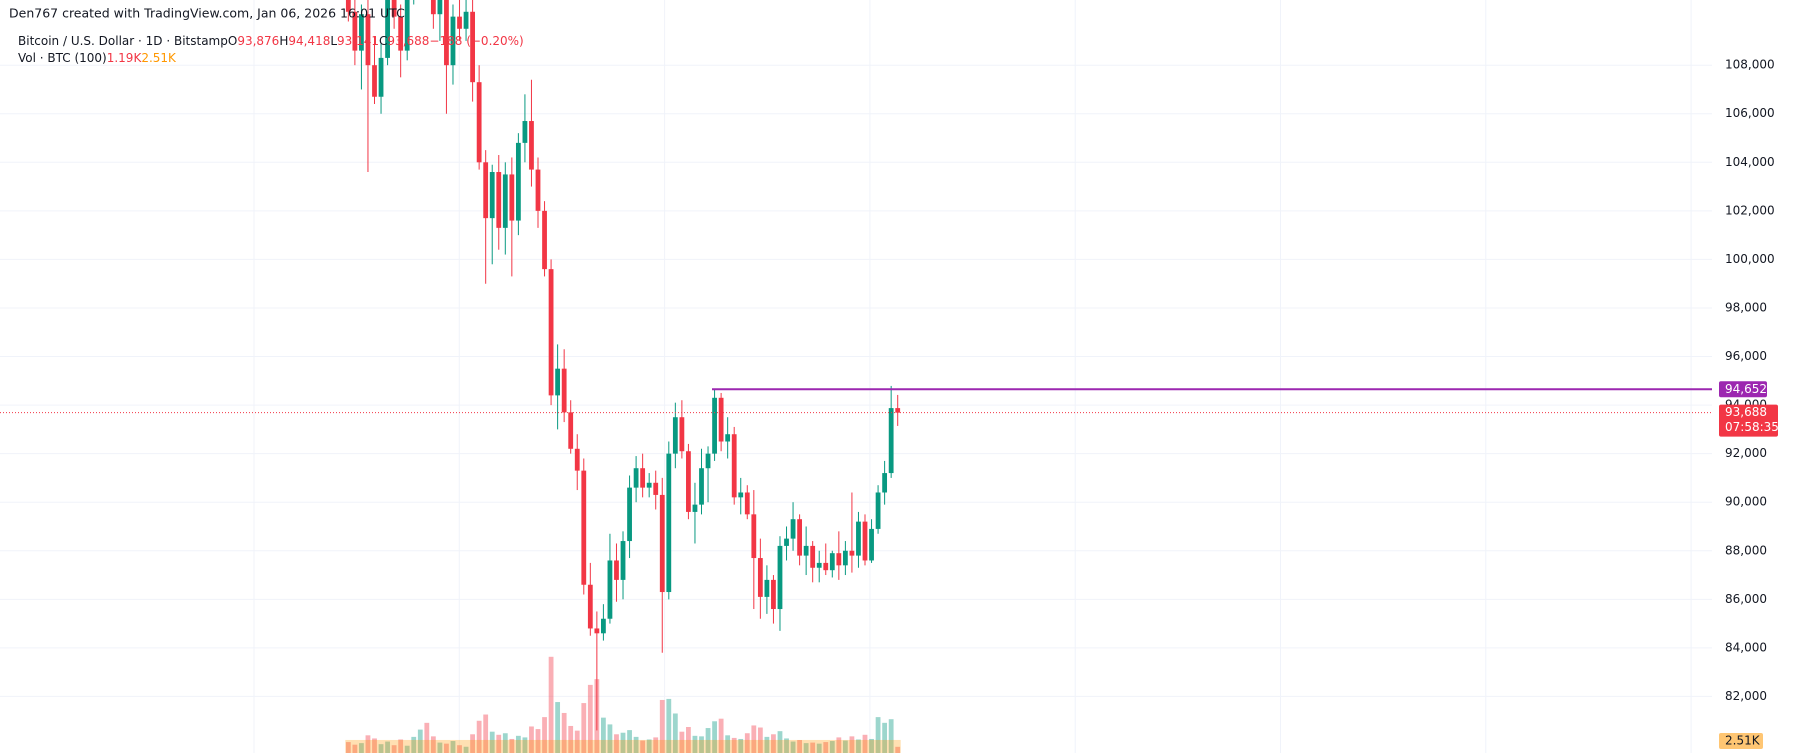 The height and width of the screenshot is (753, 1793). I want to click on y-tick-label: 106,000, so click(1750, 113).